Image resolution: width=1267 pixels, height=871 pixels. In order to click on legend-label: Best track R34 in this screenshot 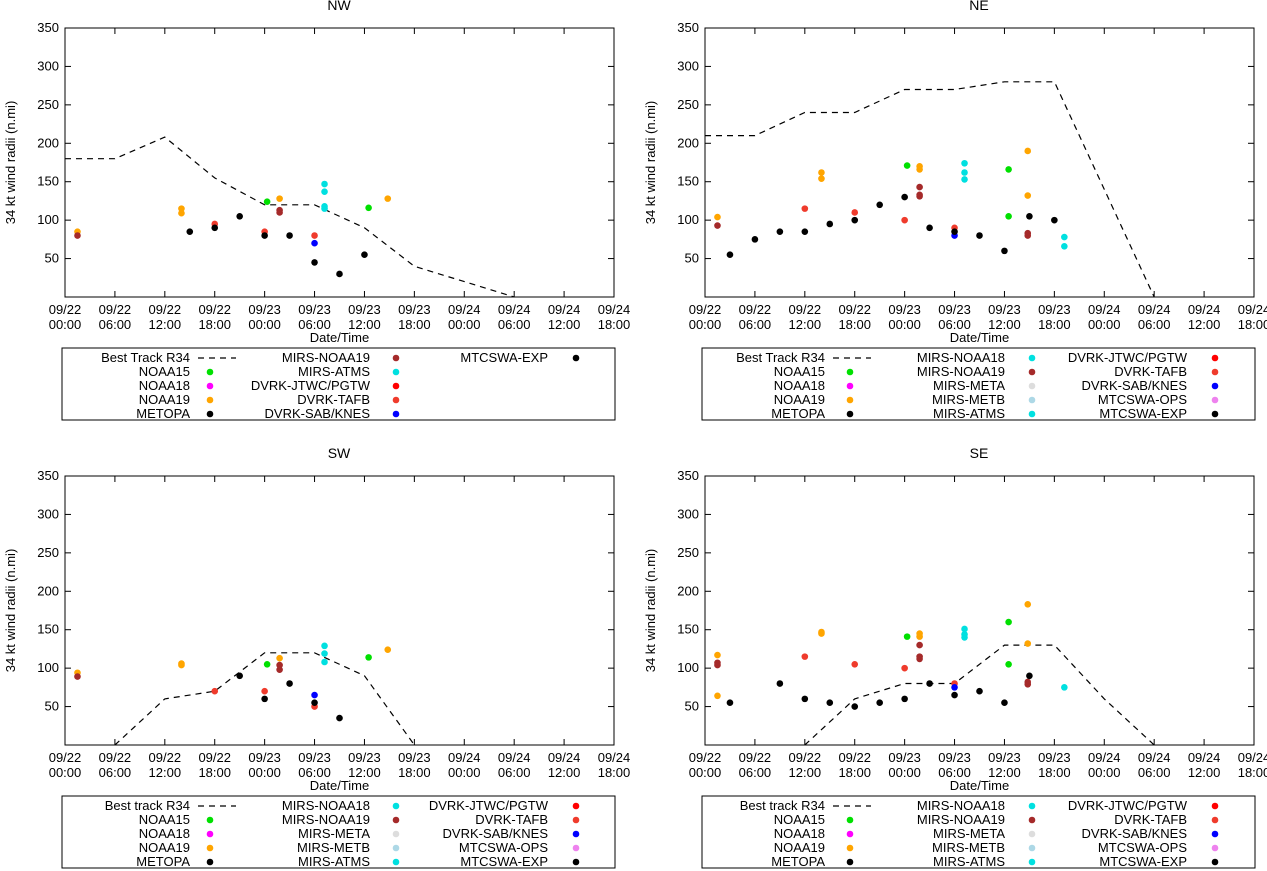, I will do `click(147, 805)`.